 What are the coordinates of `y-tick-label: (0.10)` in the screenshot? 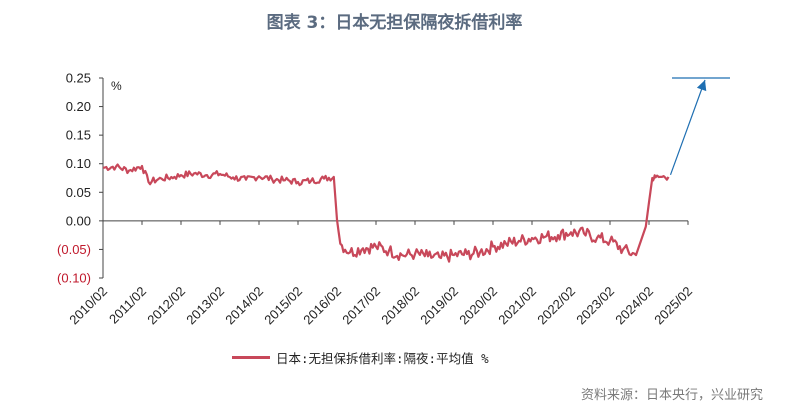 It's located at (74, 278).